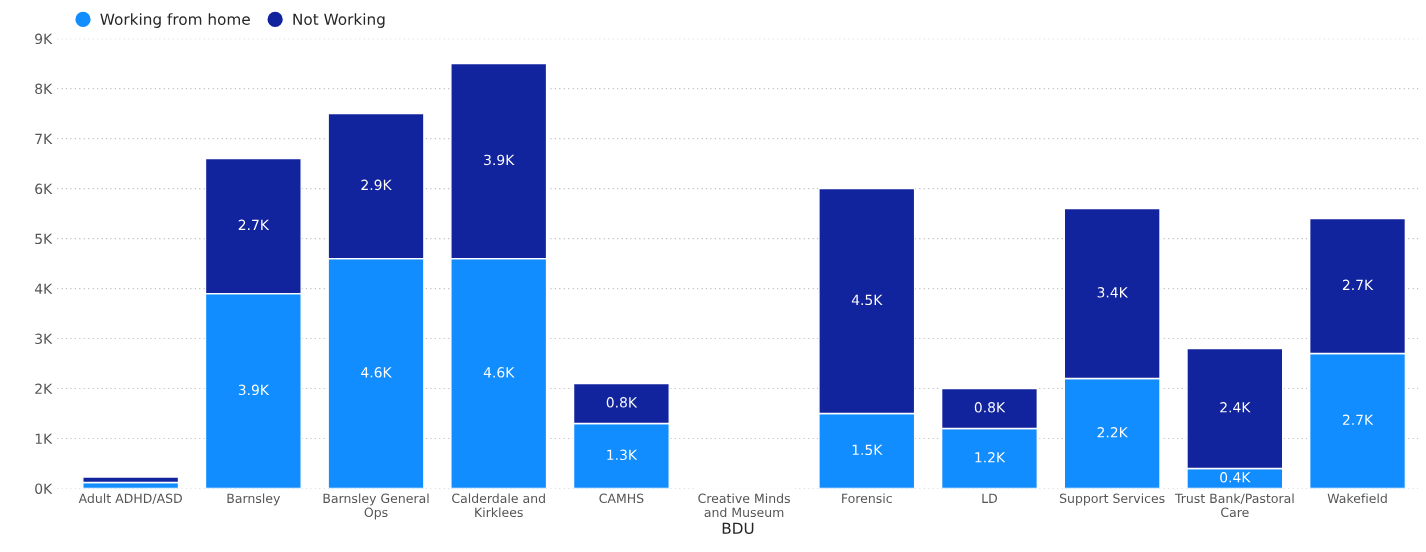  I want to click on x-tick-label: Wakefield, so click(1357, 498).